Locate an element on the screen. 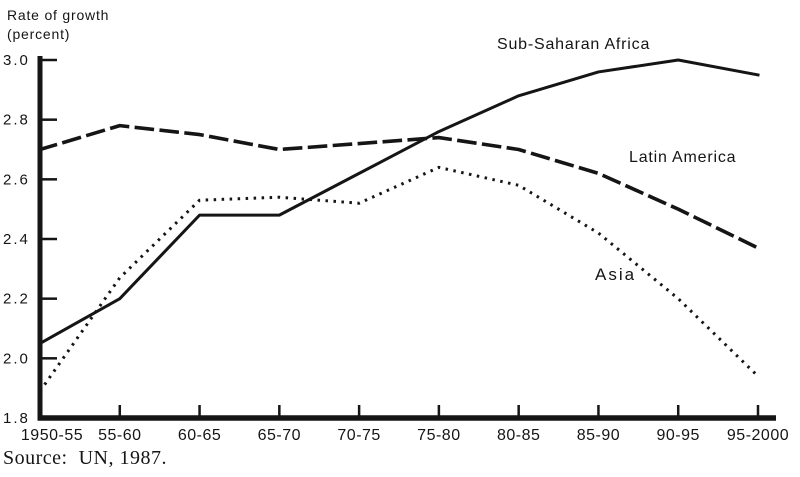 This screenshot has height=477, width=800. y-axis-title: Rate of growth (percent) is located at coordinates (58, 25).